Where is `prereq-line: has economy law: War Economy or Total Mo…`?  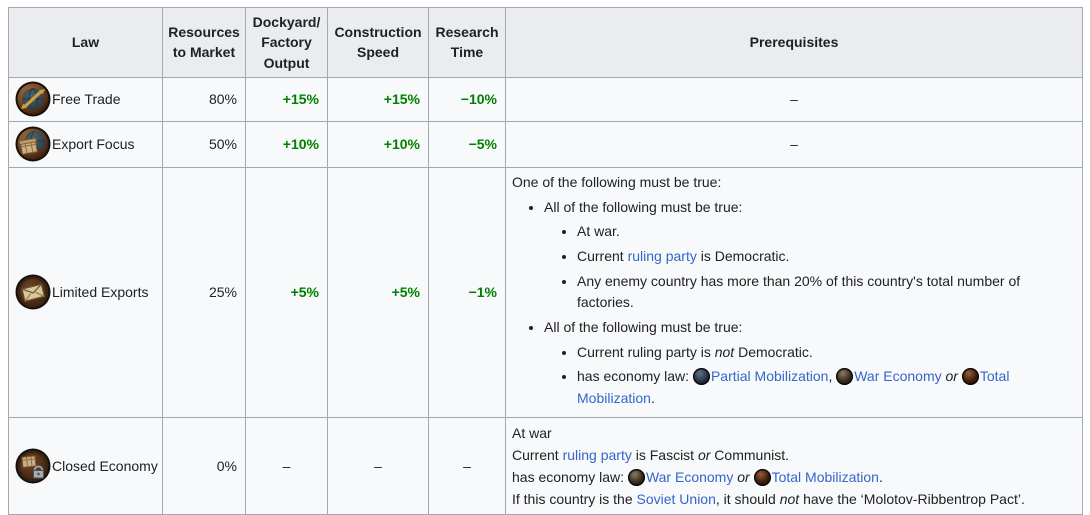
prereq-line: has economy law: War Economy or Total Mo… is located at coordinates (697, 477).